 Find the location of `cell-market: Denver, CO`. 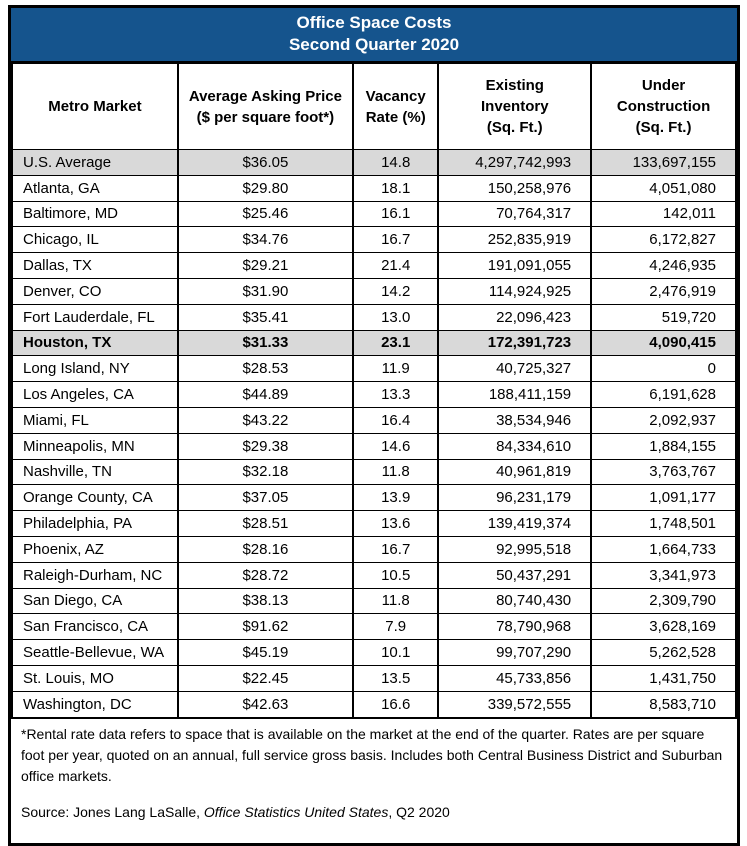

cell-market: Denver, CO is located at coordinates (95, 291).